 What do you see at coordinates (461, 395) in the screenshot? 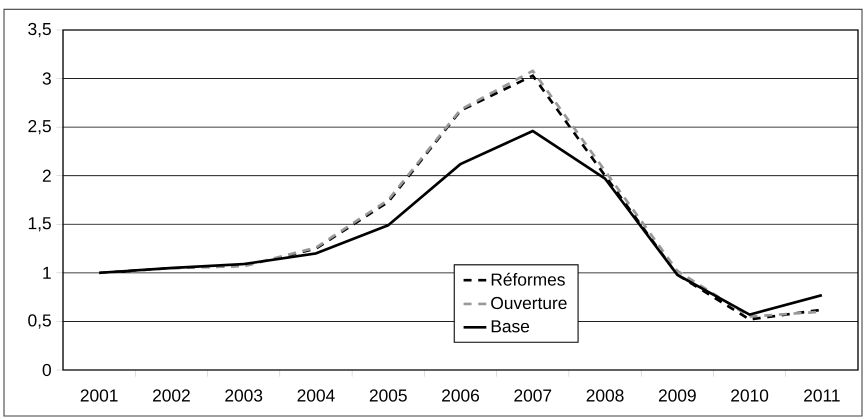
I see `x-tick-label: 2006` at bounding box center [461, 395].